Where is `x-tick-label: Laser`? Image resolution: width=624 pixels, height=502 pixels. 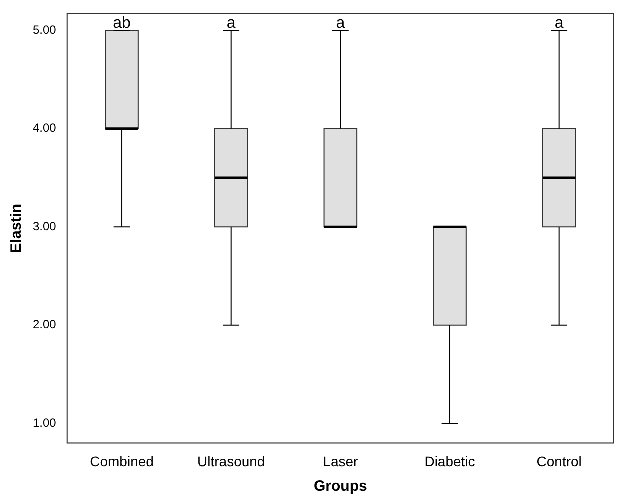 x-tick-label: Laser is located at coordinates (341, 461).